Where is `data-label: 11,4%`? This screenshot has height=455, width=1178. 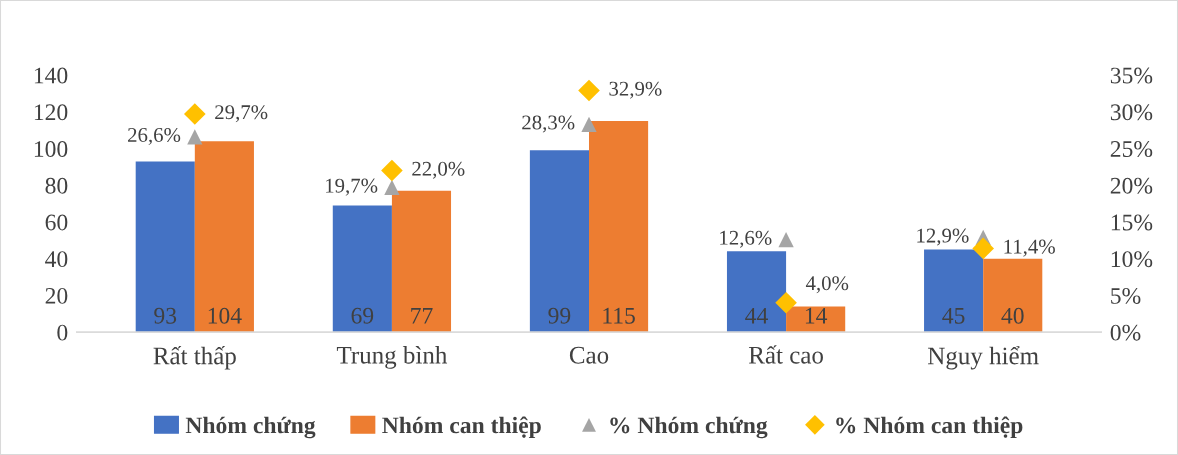 data-label: 11,4% is located at coordinates (1029, 248).